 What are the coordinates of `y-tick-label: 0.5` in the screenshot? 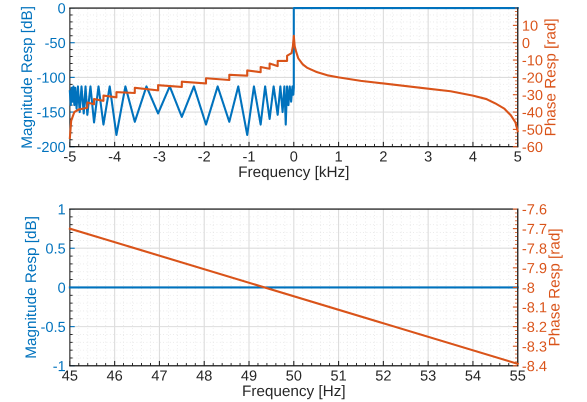 It's located at (56, 248).